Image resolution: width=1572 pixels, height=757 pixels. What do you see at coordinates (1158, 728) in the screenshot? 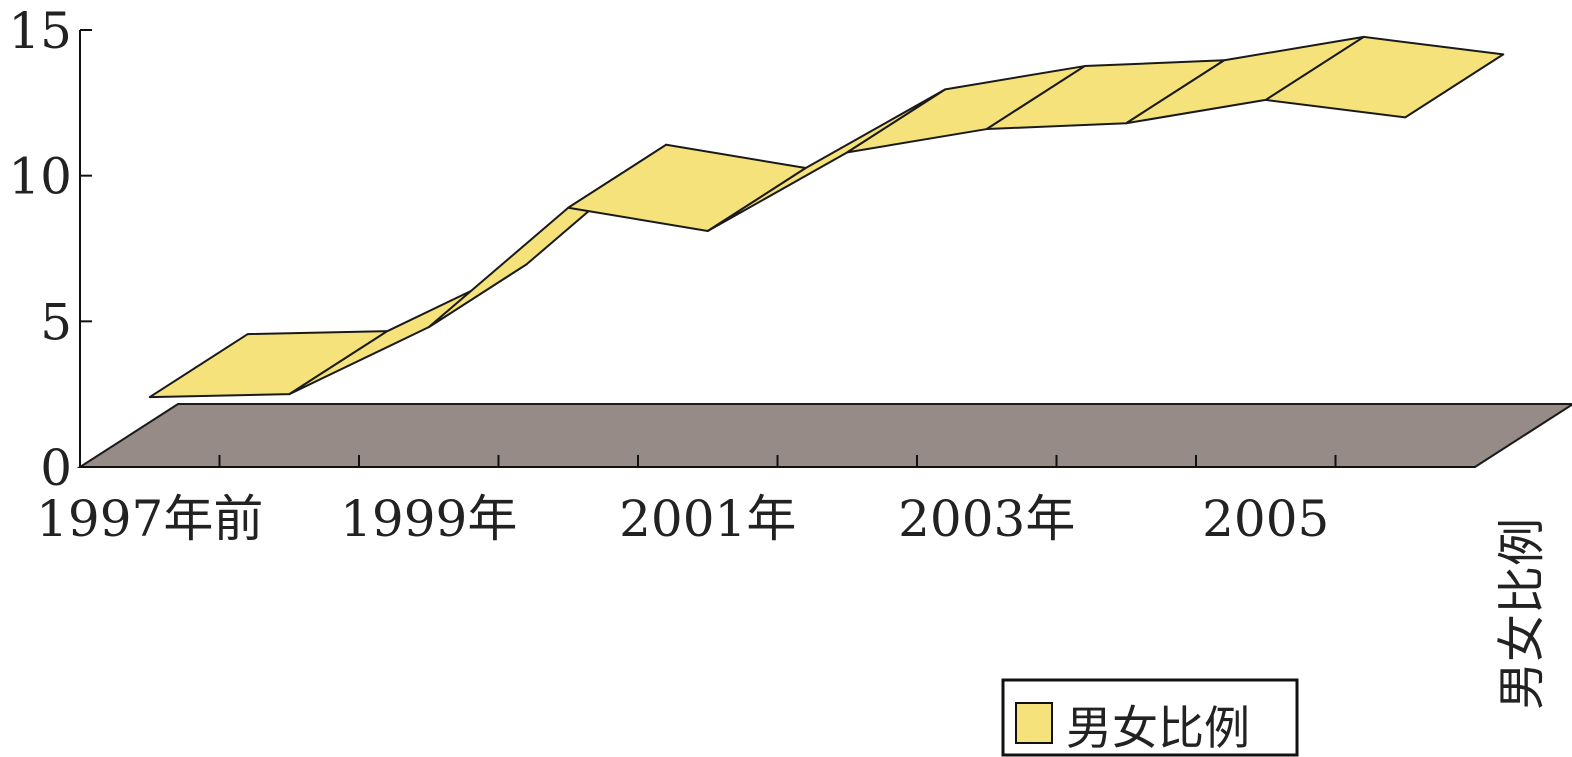
I see `legend-label: 男女比例` at bounding box center [1158, 728].